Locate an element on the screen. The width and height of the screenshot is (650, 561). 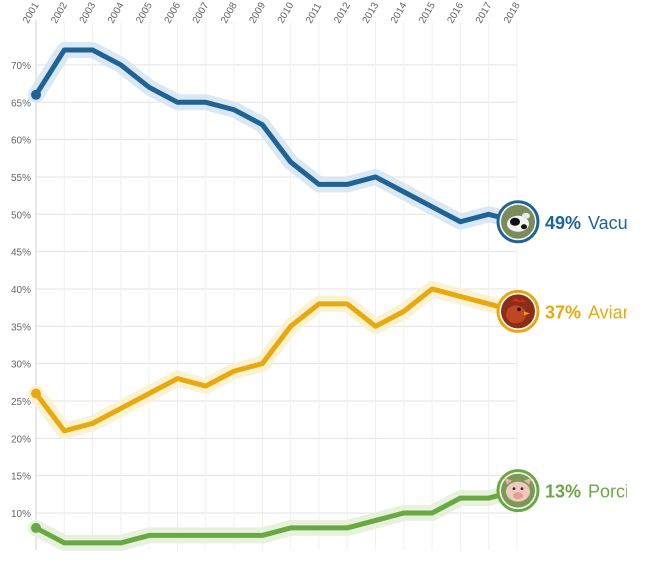
y-tick-label: 50% is located at coordinates (21, 215).